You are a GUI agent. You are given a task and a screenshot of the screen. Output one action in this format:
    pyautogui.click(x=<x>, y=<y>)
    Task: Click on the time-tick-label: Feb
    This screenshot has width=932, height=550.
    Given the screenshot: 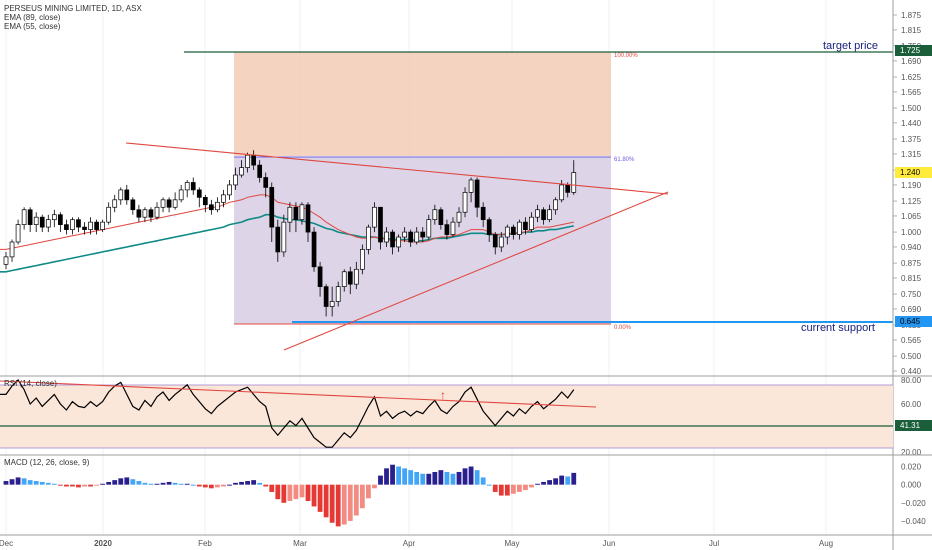 What is the action you would take?
    pyautogui.click(x=205, y=543)
    